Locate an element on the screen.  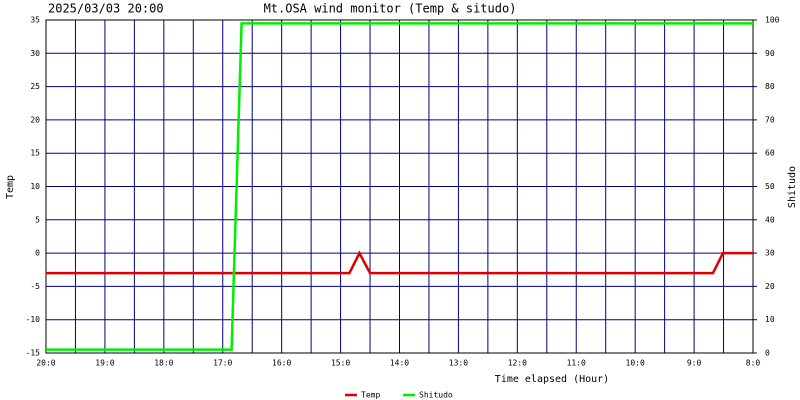
y-tick-label: -5 is located at coordinates (35, 286).